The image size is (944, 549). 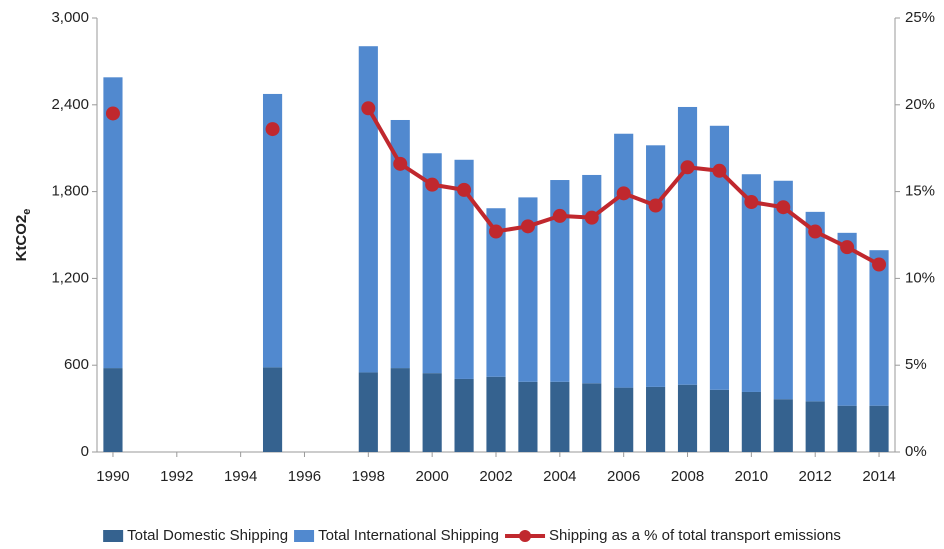 I want to click on legend-label: Total International Shipping, so click(x=408, y=535).